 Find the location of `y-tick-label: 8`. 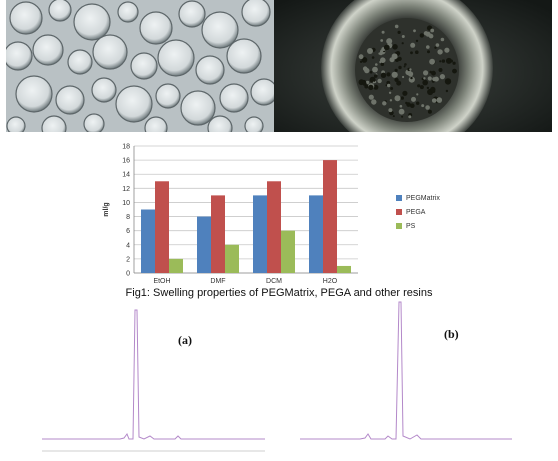

y-tick-label: 8 is located at coordinates (128, 217).